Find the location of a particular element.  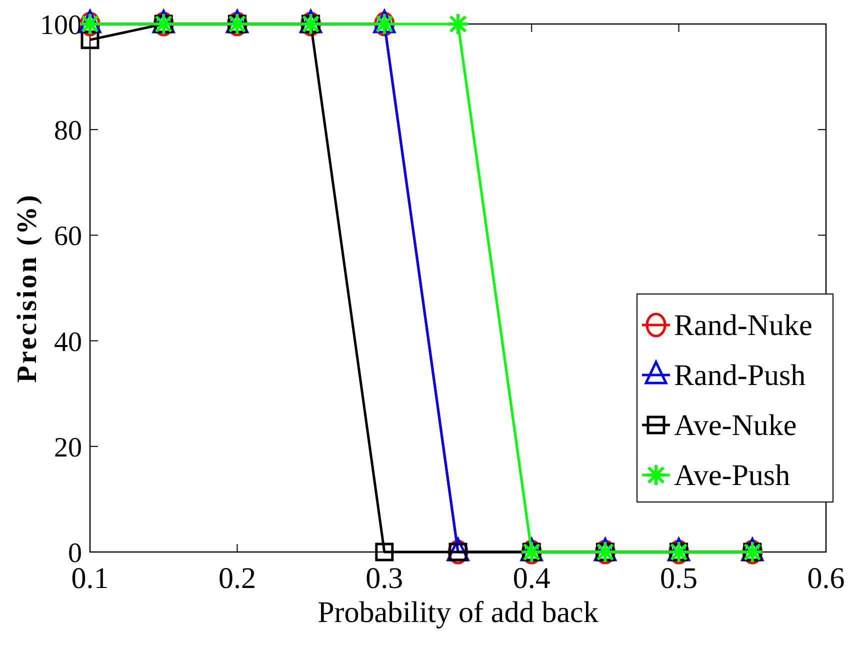

x-tick-label: 0.5 is located at coordinates (679, 578).